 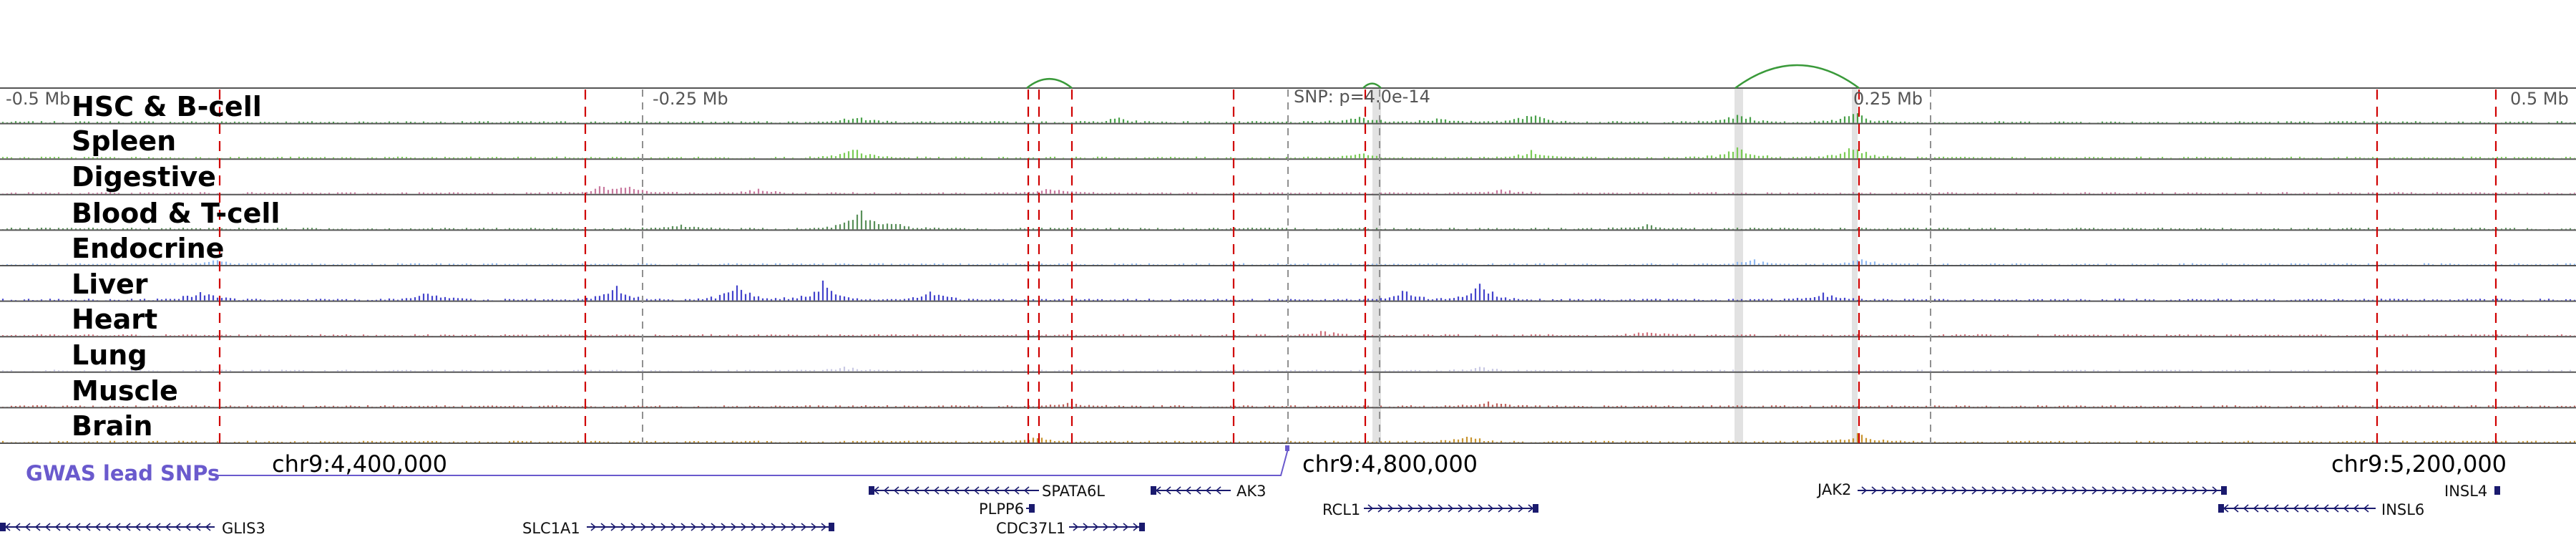 I want to click on gwas-link-line, so click(x=752, y=462).